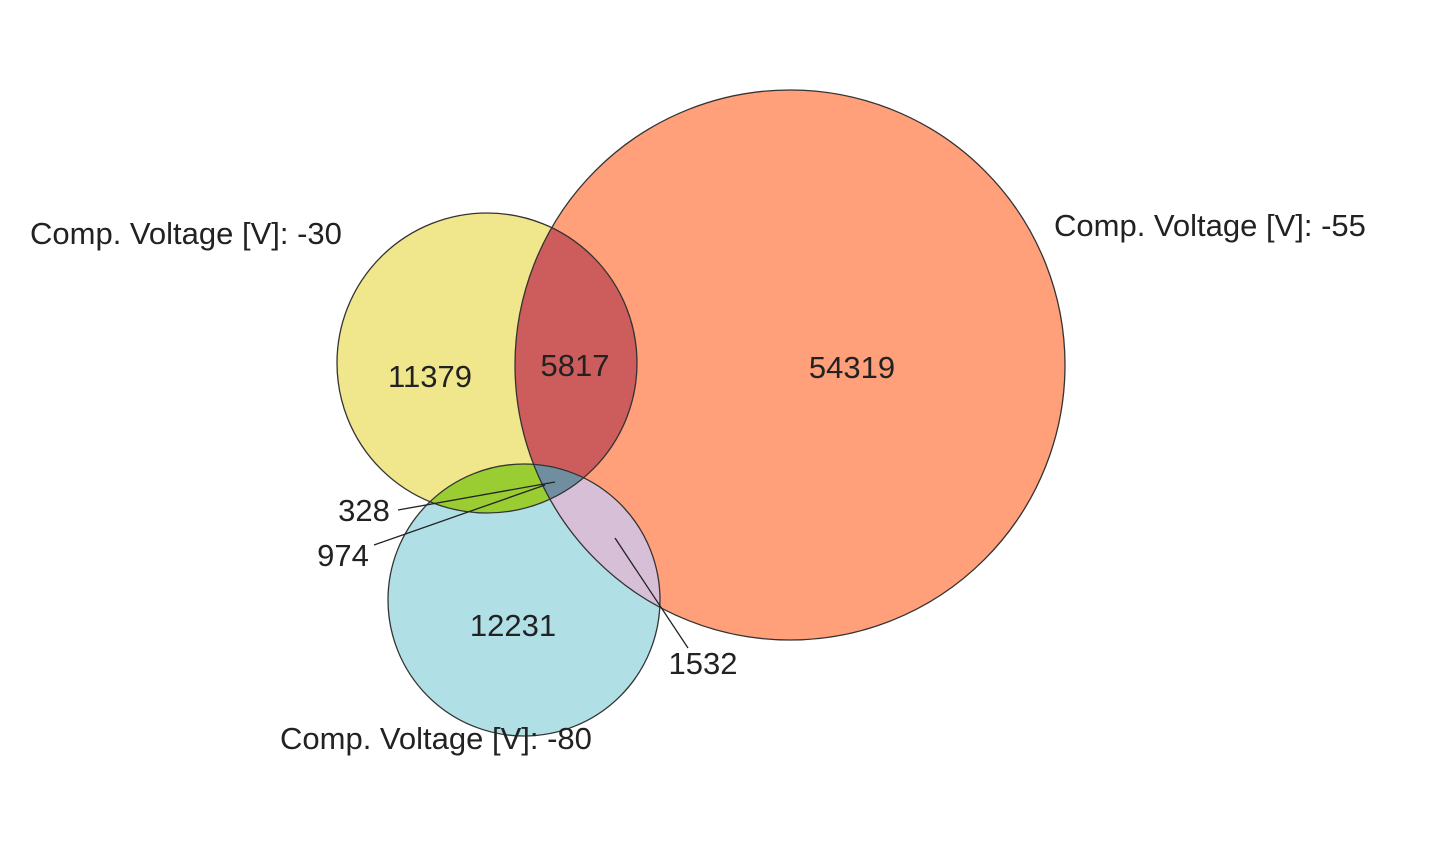  What do you see at coordinates (513, 625) in the screenshot?
I see `region-count: 12231` at bounding box center [513, 625].